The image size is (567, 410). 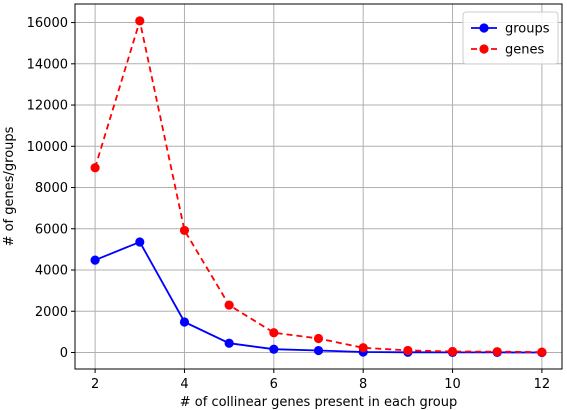 What do you see at coordinates (47, 106) in the screenshot?
I see `y-tick-label: 12000` at bounding box center [47, 106].